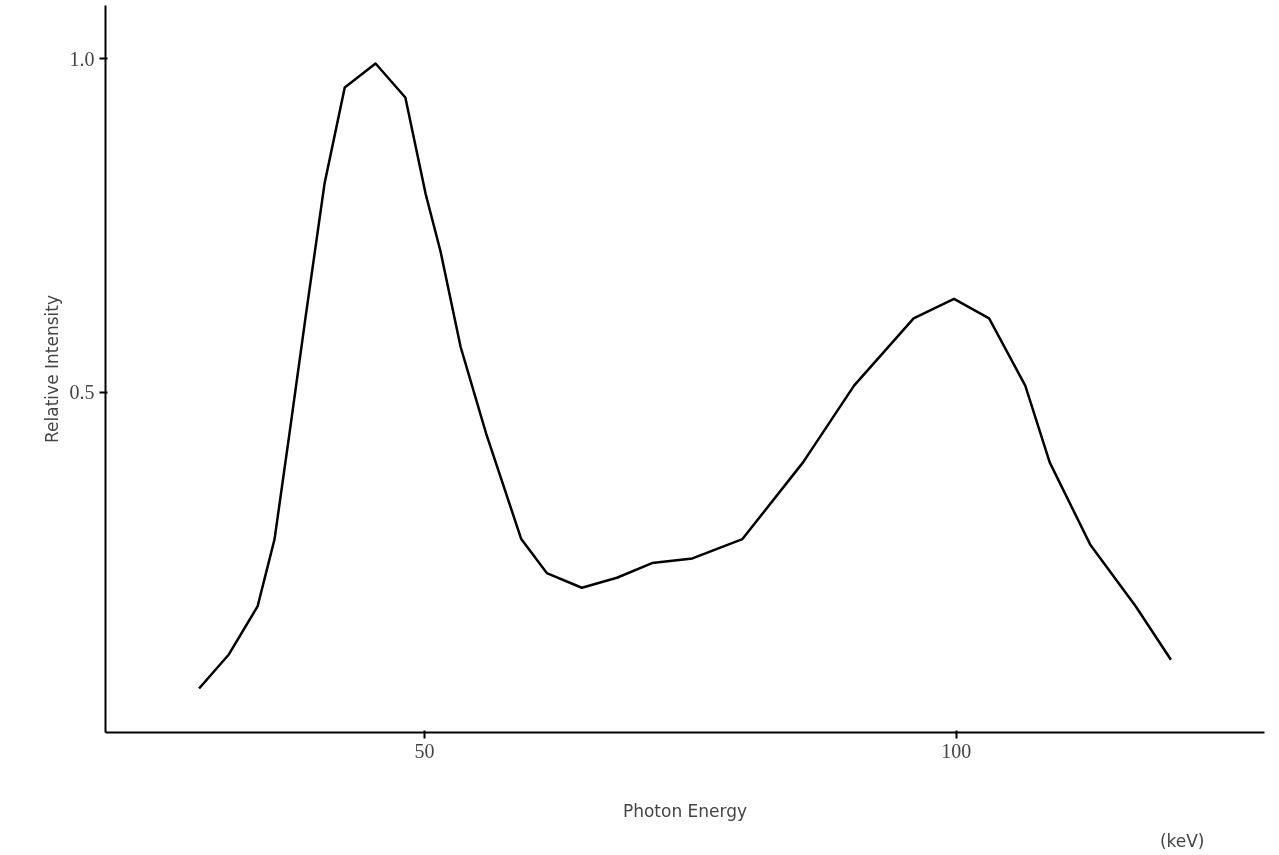  What do you see at coordinates (82, 392) in the screenshot?
I see `y-tick-label: 0.5` at bounding box center [82, 392].